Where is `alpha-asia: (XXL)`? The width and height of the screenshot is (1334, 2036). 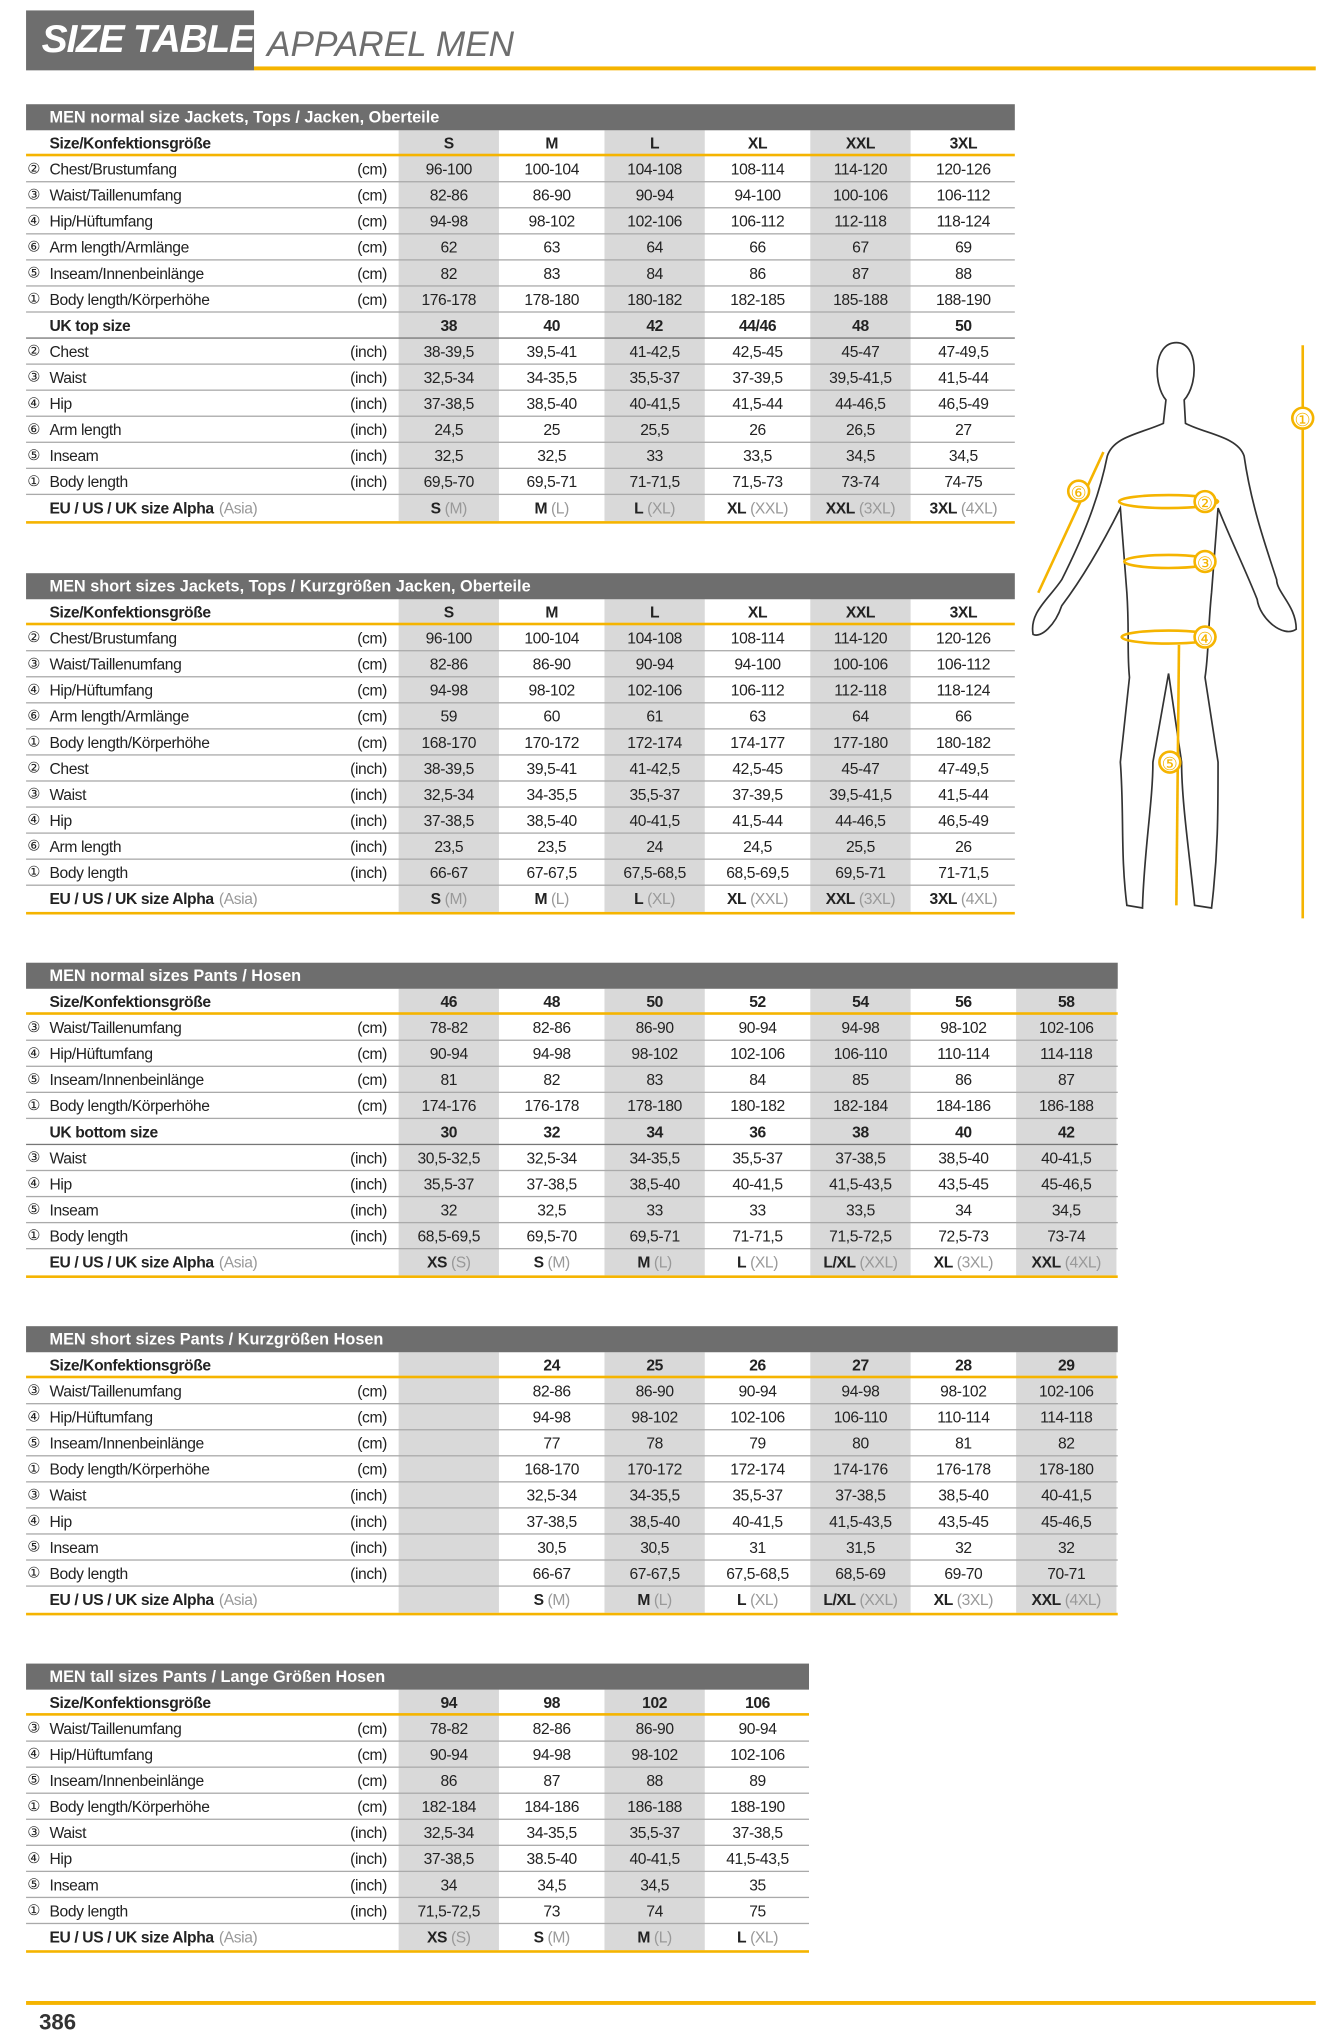 alpha-asia: (XXL) is located at coordinates (769, 508).